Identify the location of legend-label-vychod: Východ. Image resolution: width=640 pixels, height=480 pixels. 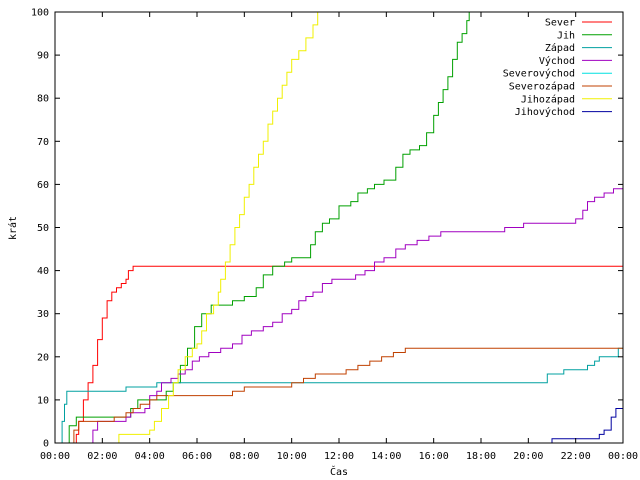
(557, 61).